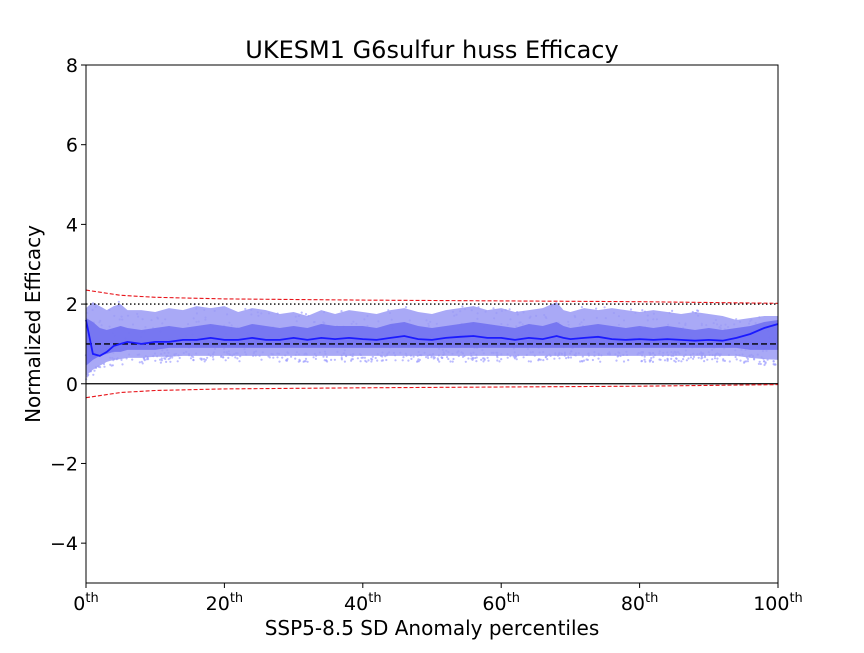 This screenshot has width=864, height=653. What do you see at coordinates (431, 50) in the screenshot?
I see `chart-title: UKESM1 G6sulfur huss Efficacy` at bounding box center [431, 50].